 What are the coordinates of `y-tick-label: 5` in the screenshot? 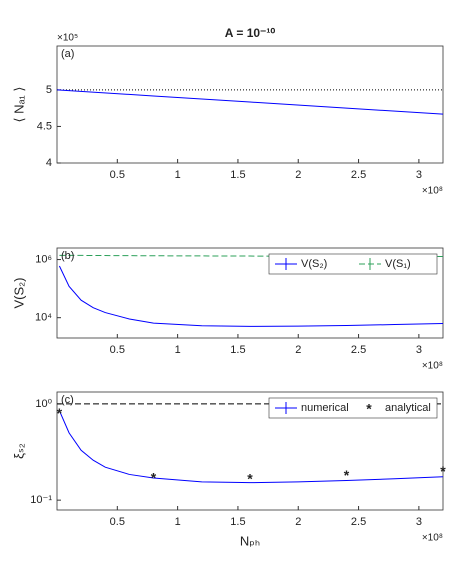 It's located at (49, 90).